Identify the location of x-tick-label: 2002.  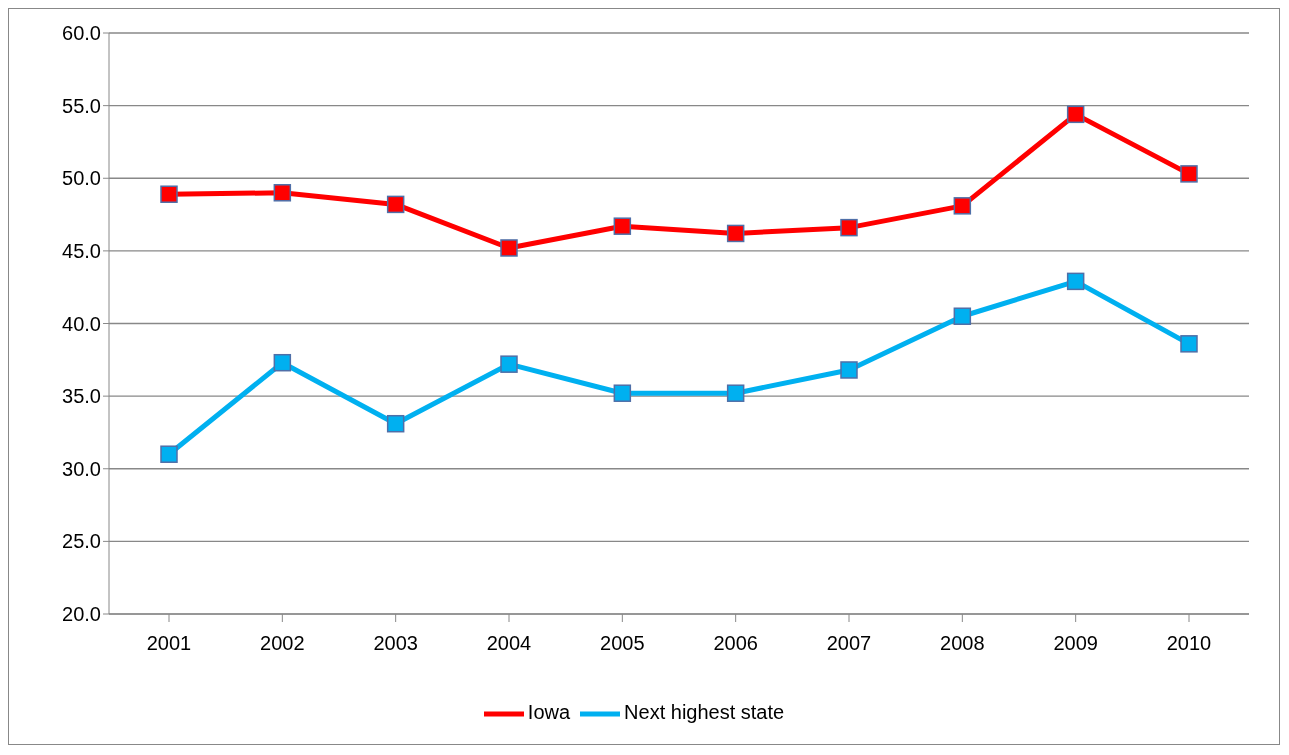
(282, 643).